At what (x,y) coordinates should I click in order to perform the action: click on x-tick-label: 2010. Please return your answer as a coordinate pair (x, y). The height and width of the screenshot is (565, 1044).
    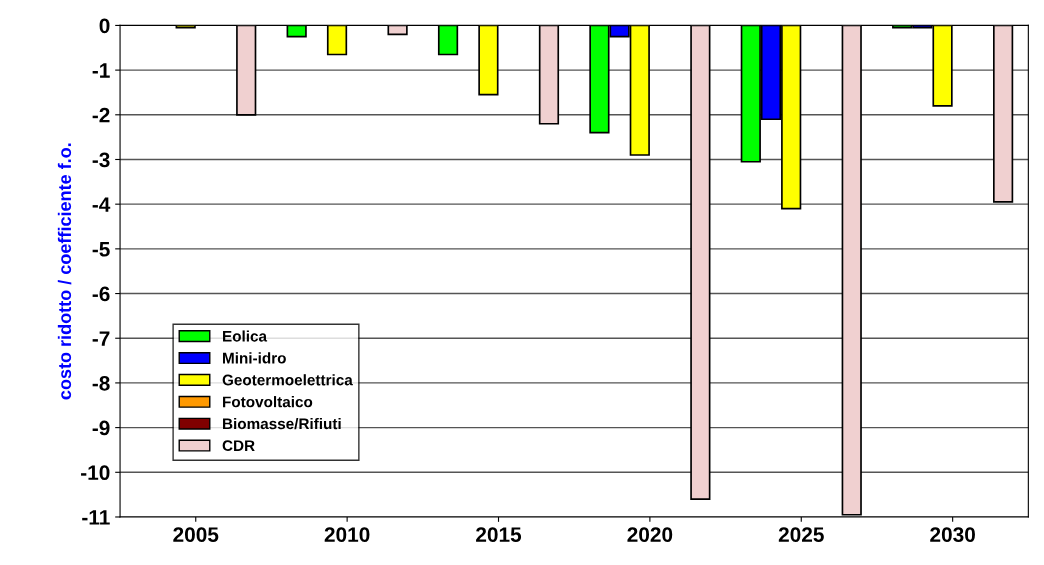
    Looking at the image, I should click on (347, 534).